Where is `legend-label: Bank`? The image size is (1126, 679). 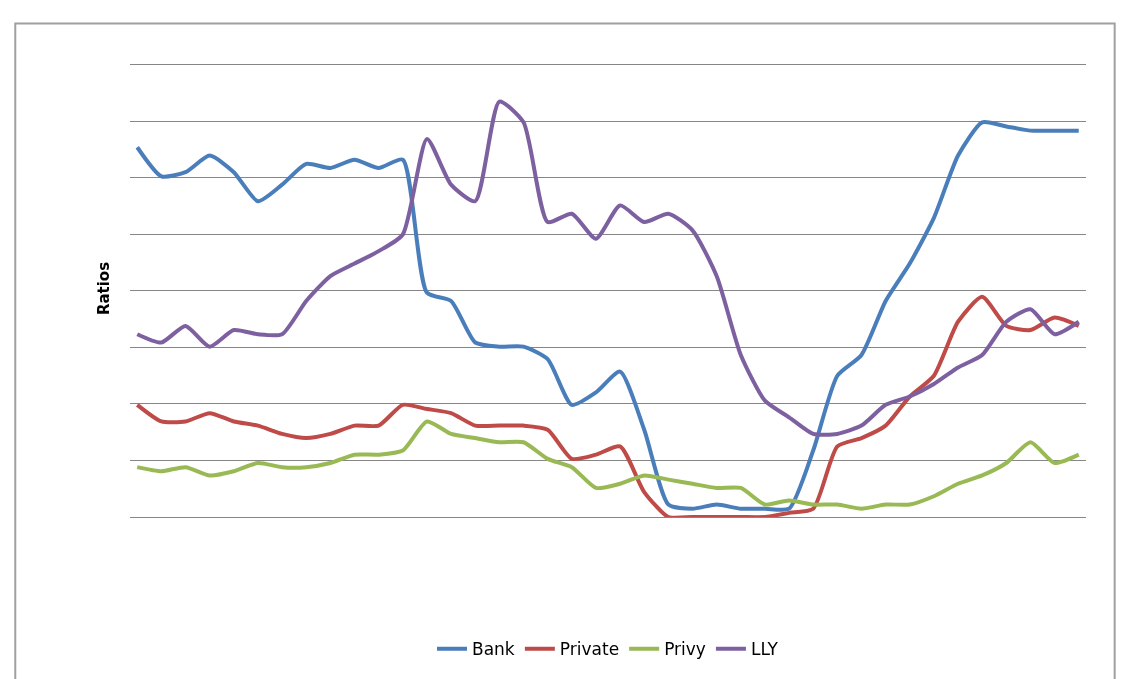 legend-label: Bank is located at coordinates (493, 649).